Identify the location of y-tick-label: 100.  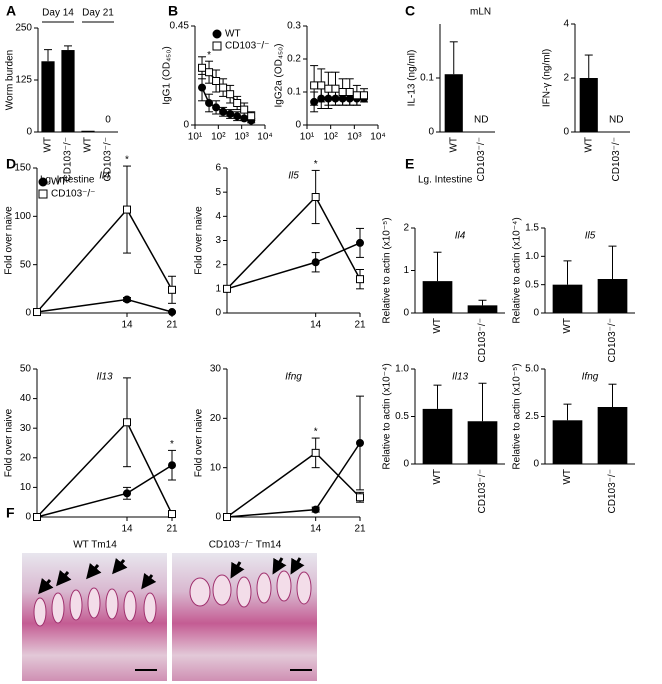
(22, 216).